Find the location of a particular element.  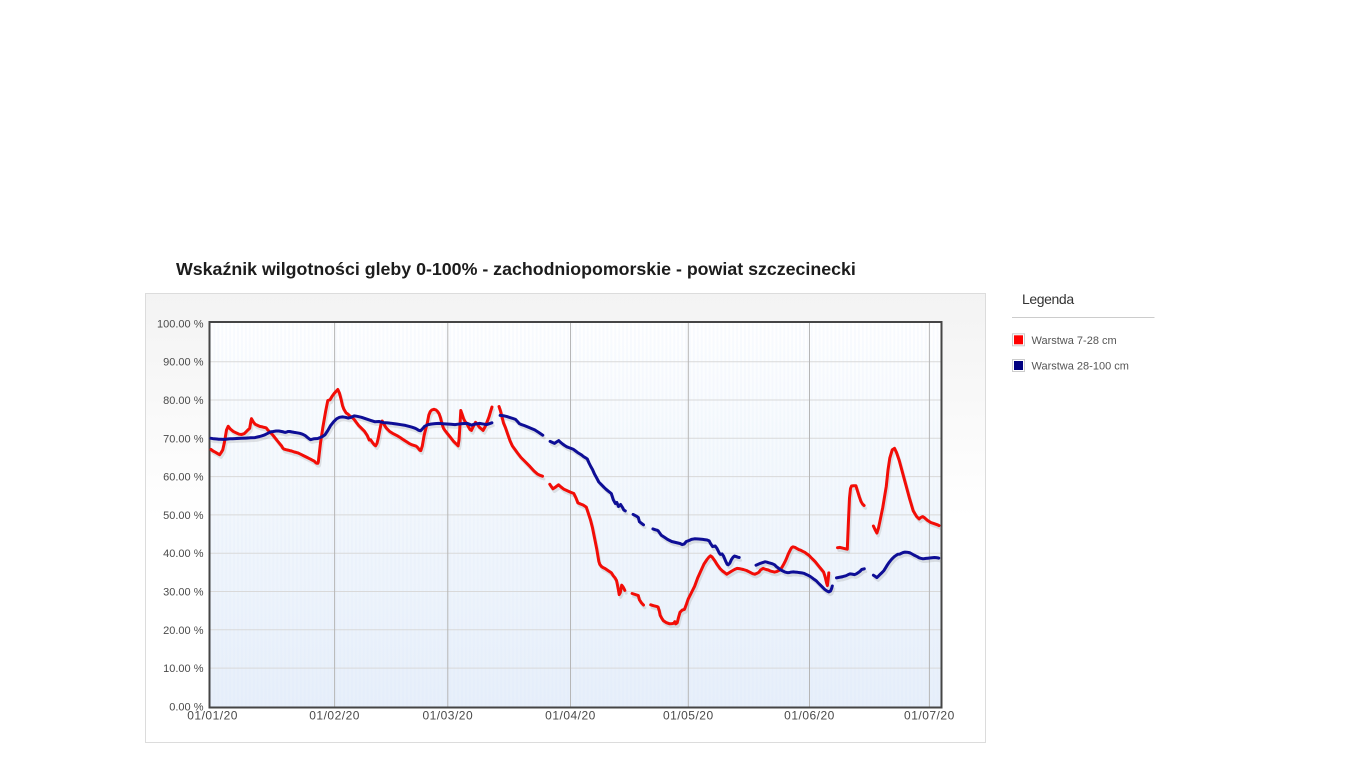

svg-text: 70.00 % is located at coordinates (183, 439).